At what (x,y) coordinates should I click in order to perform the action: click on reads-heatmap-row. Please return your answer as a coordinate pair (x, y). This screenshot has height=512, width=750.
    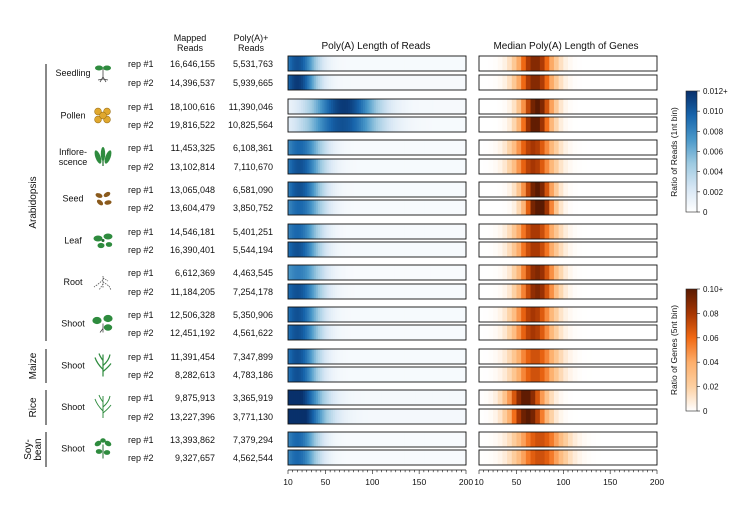
    Looking at the image, I should click on (377, 314).